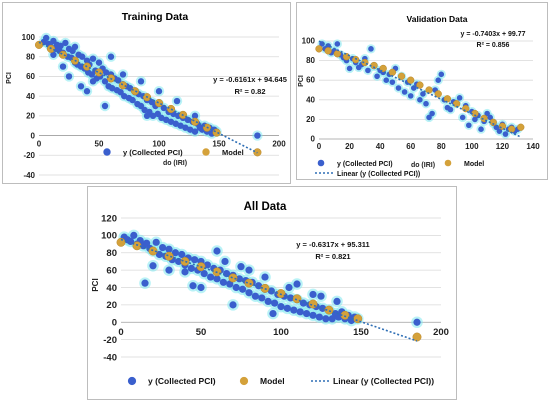 Image resolution: width=550 pixels, height=403 pixels. What do you see at coordinates (310, 119) in the screenshot?
I see `y-tick-label: 20` at bounding box center [310, 119].